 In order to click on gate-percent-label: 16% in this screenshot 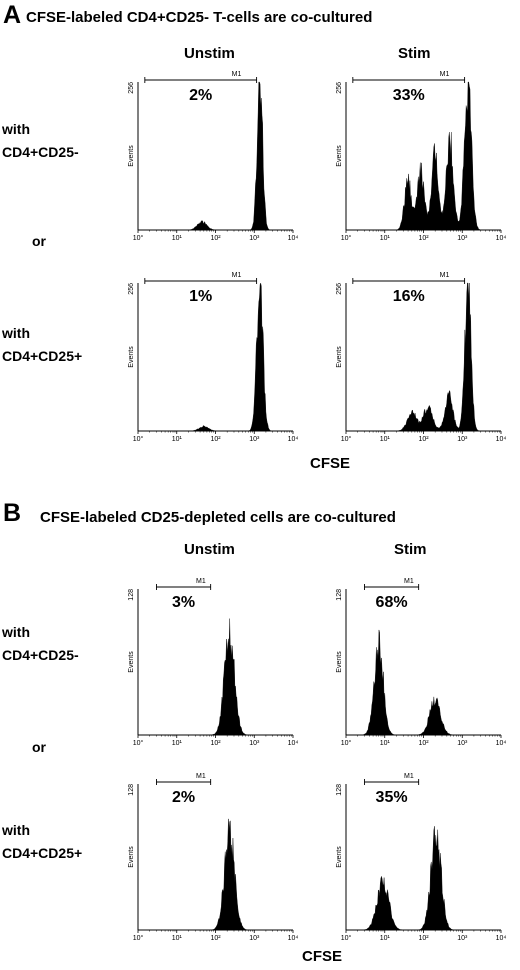, I will do `click(409, 296)`.